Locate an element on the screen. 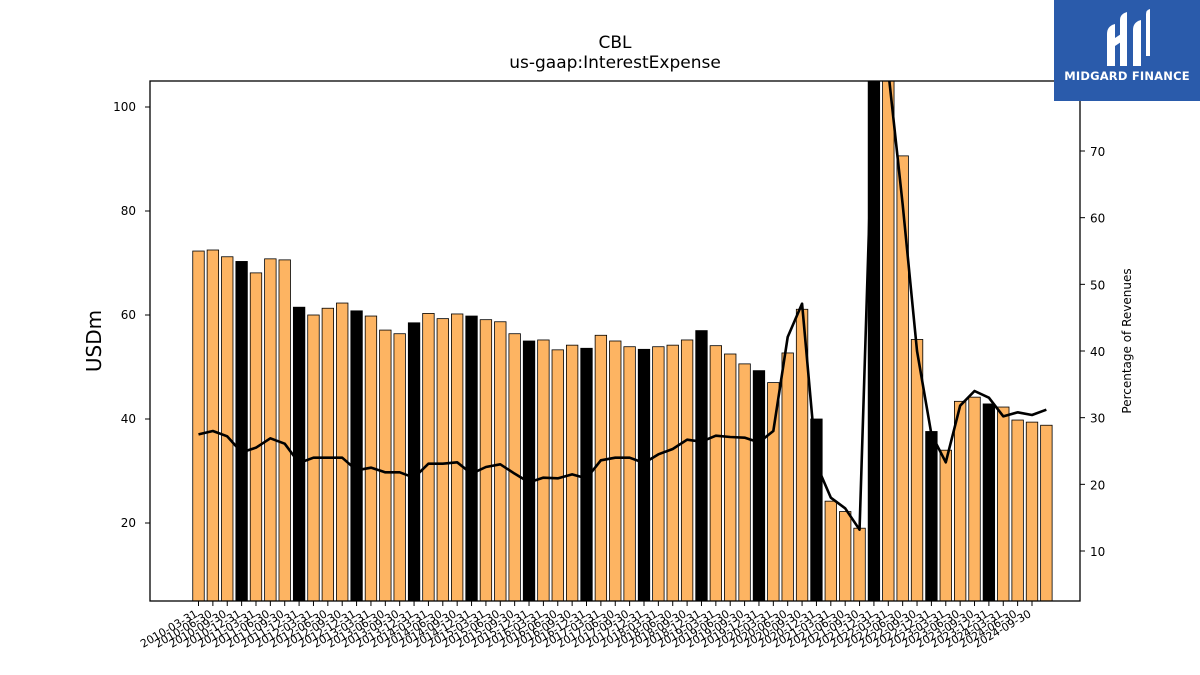 The width and height of the screenshot is (1200, 675). y2-tick-label: 10 is located at coordinates (1097, 552).